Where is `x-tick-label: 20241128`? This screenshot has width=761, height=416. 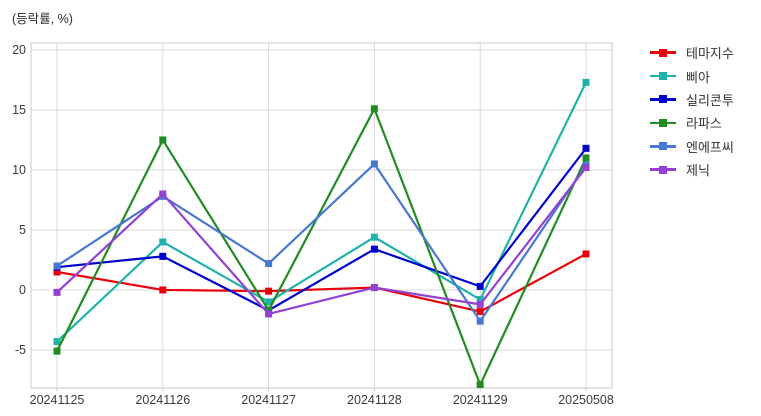
x-tick-label: 20241128 is located at coordinates (374, 400).